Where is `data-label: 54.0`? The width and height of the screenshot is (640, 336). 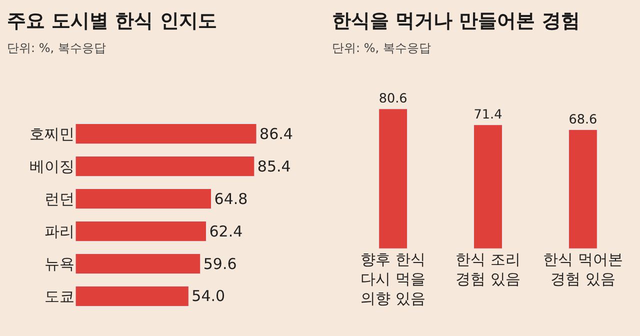 data-label: 54.0 is located at coordinates (209, 296).